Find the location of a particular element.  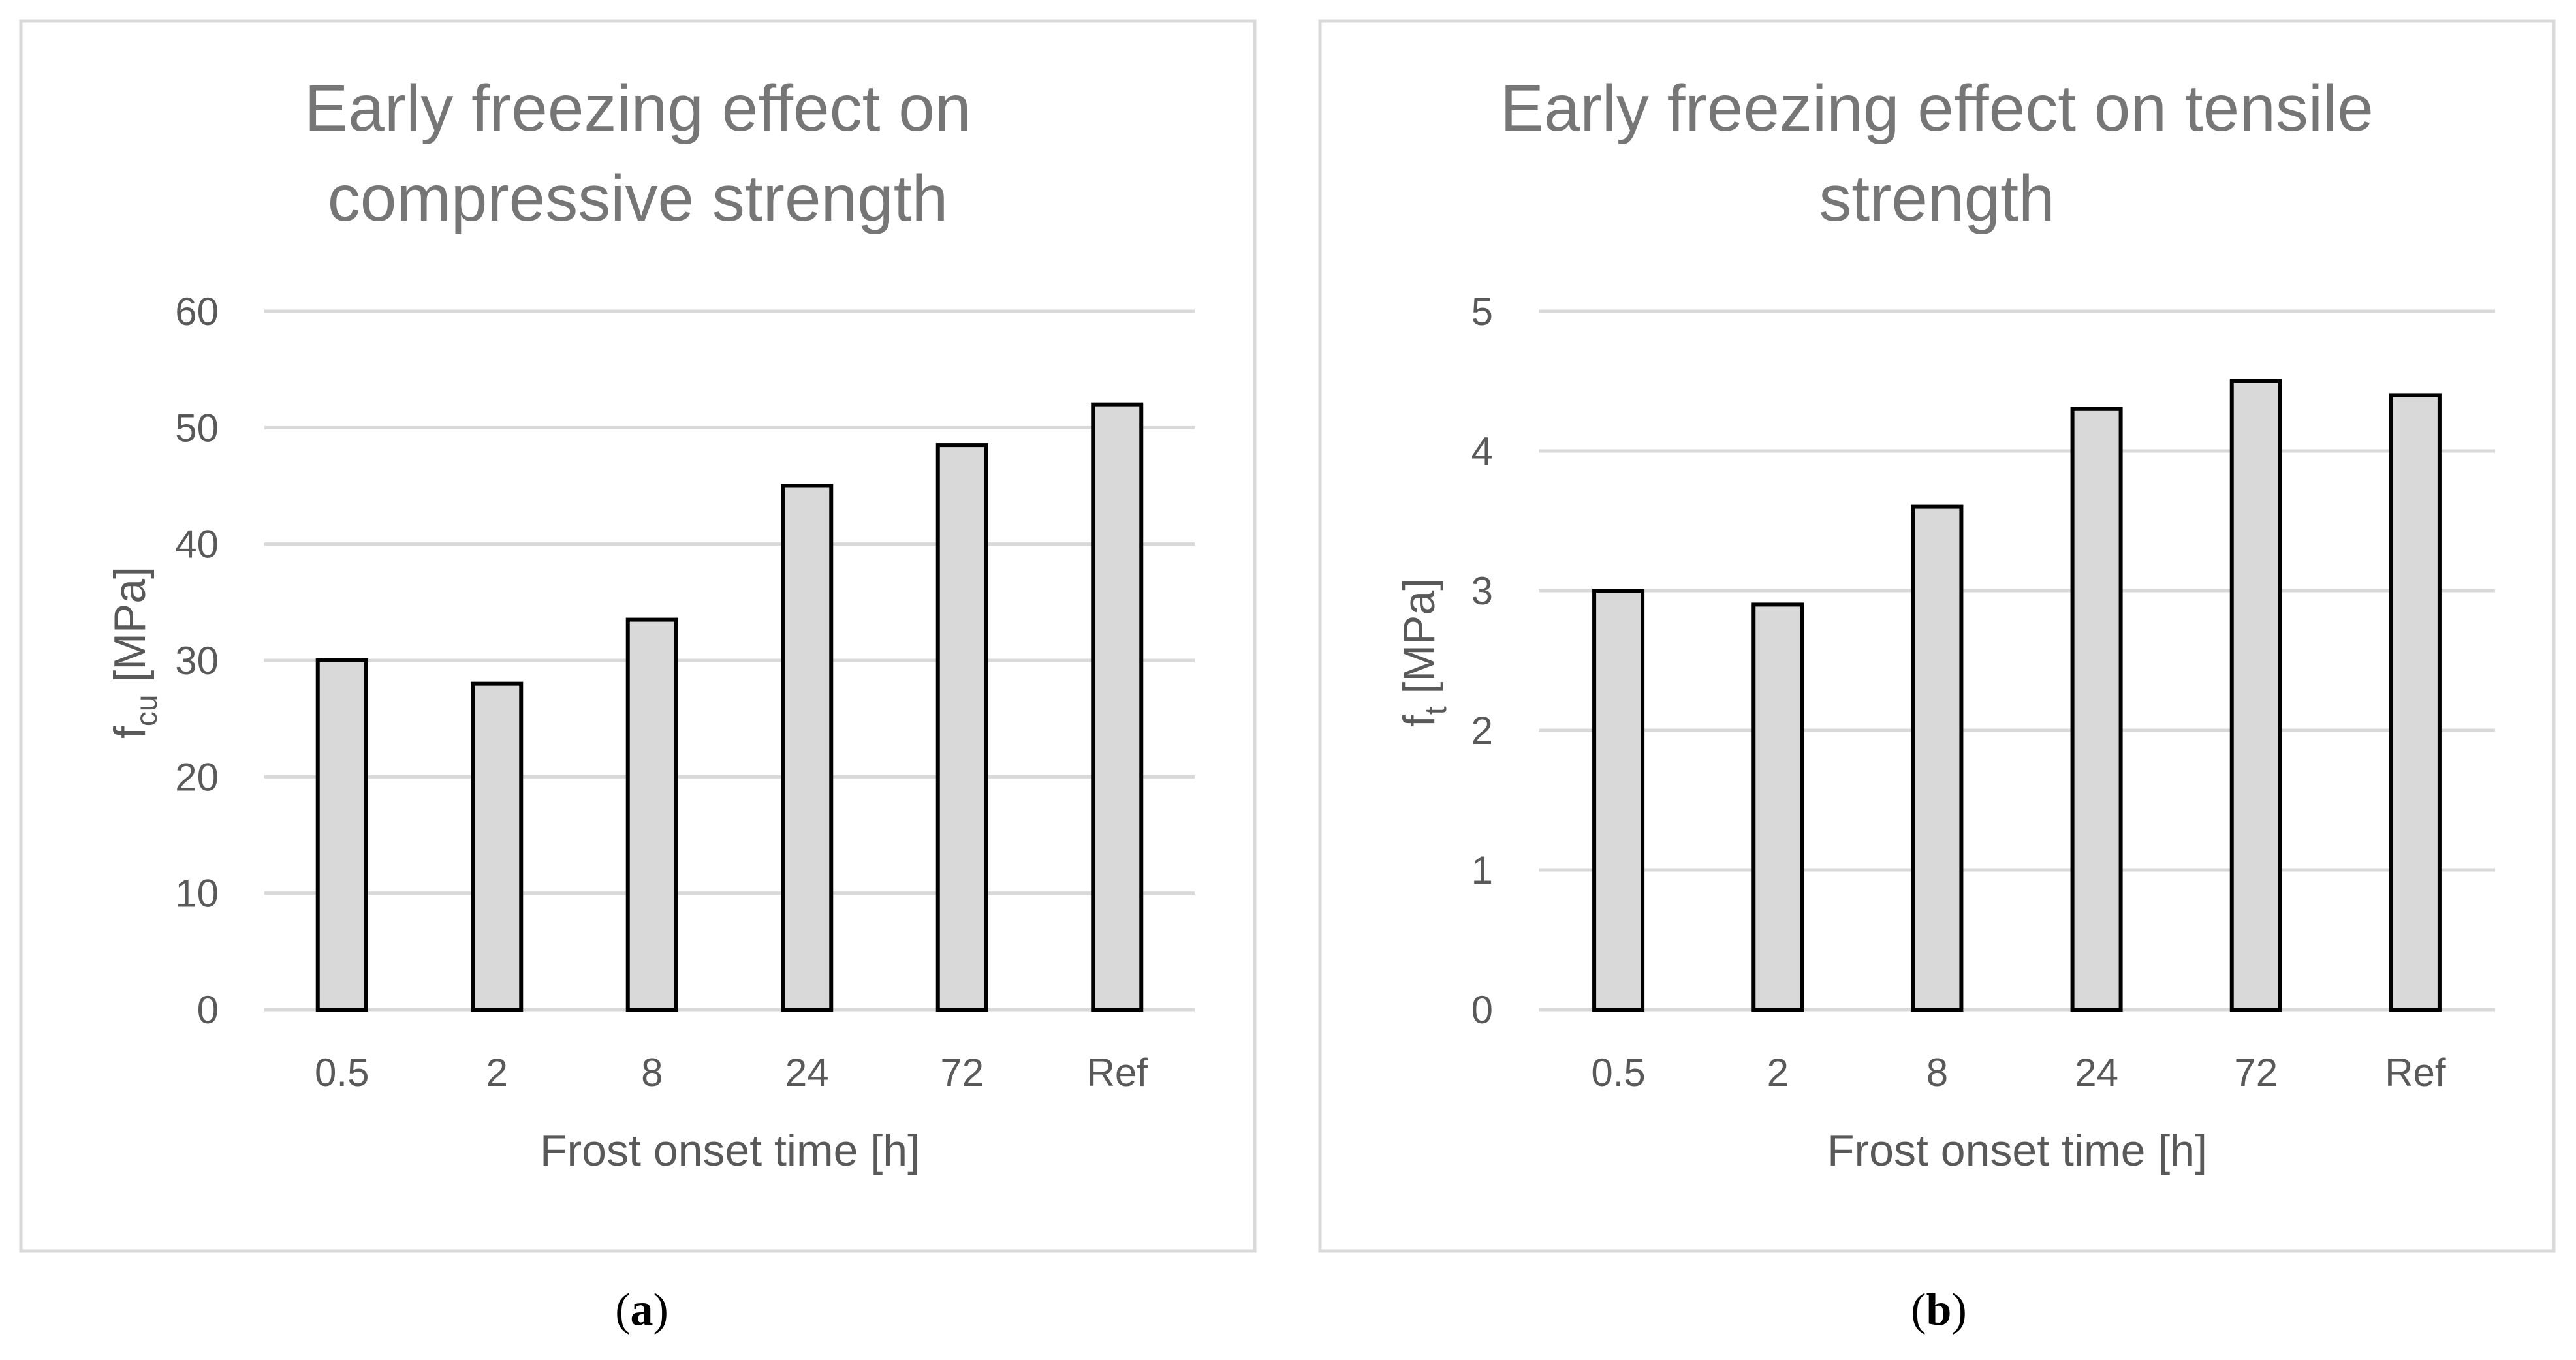

caption-a-letter: a is located at coordinates (642, 1310).